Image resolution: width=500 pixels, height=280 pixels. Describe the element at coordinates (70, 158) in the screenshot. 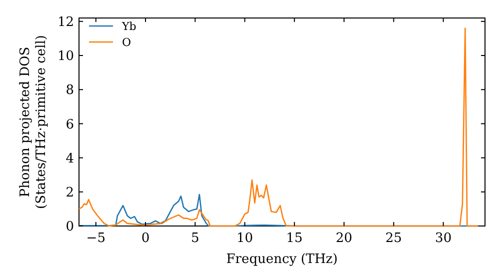

I see `y-tick-label: 4` at that location.